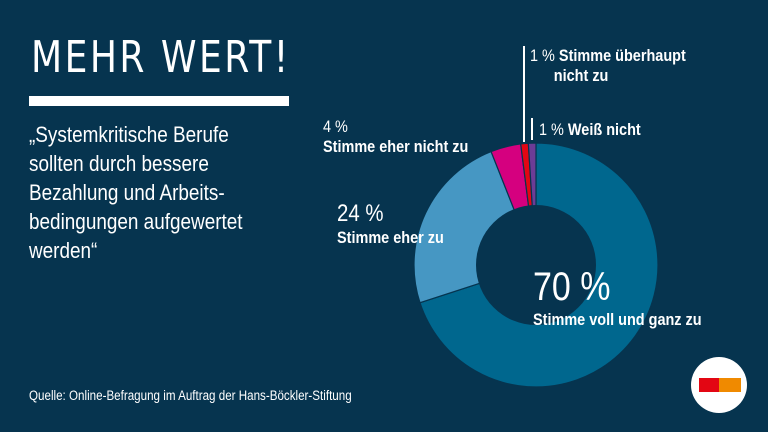  Describe the element at coordinates (161, 57) in the screenshot. I see `page-title: MEHR WERT!` at that location.